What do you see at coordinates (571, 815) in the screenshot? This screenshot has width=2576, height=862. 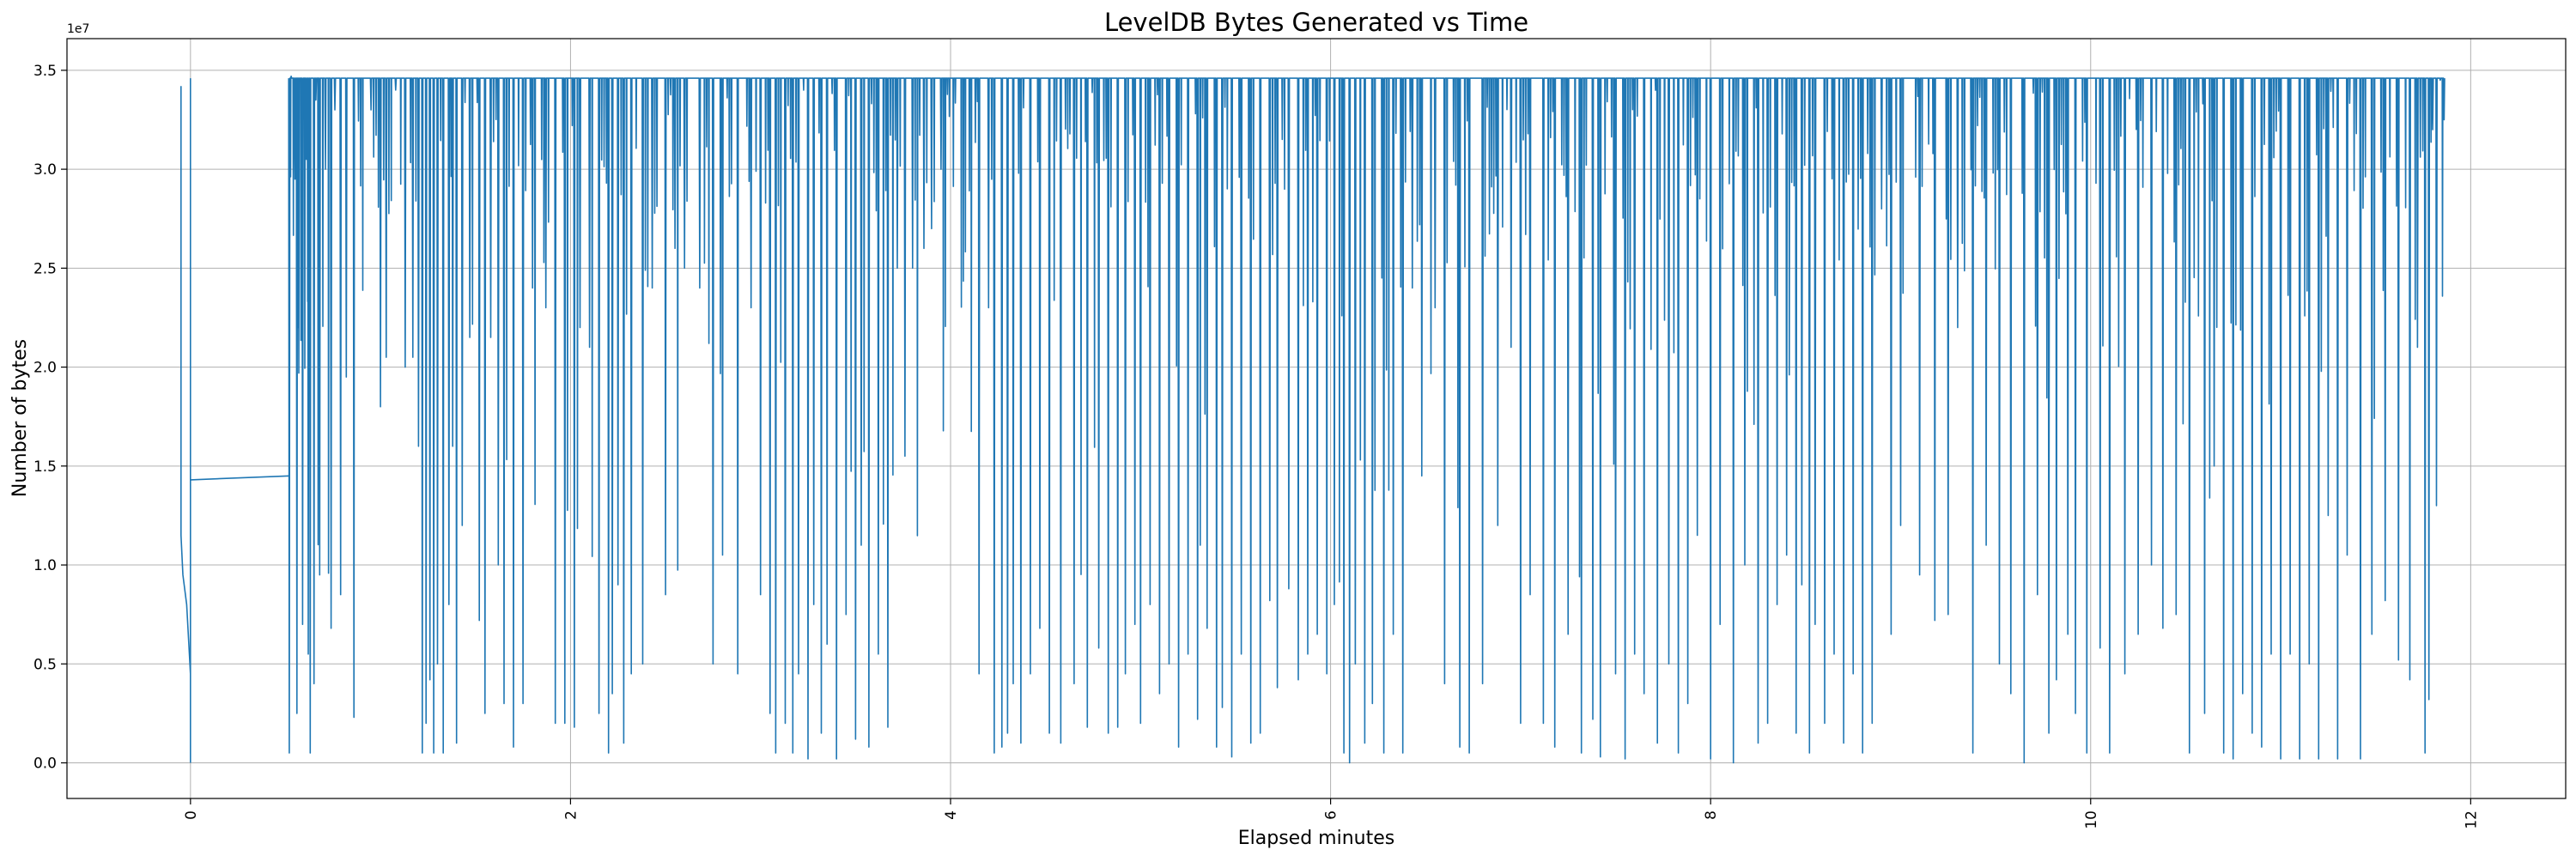 I see `x-tick-label: 2` at bounding box center [571, 815].